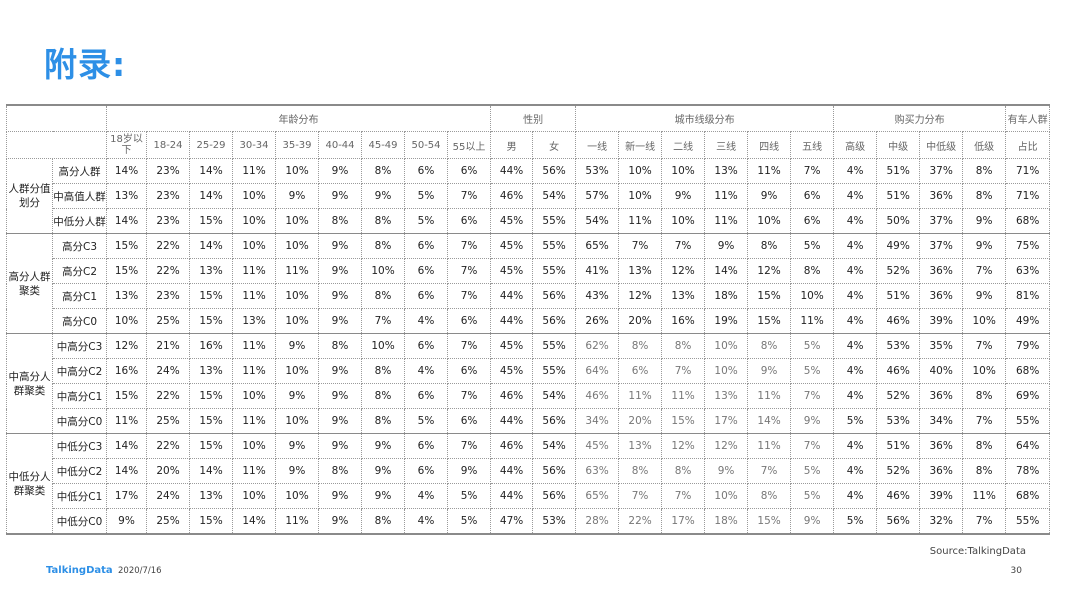  What do you see at coordinates (984, 145) in the screenshot?
I see `column-header: 低级` at bounding box center [984, 145].